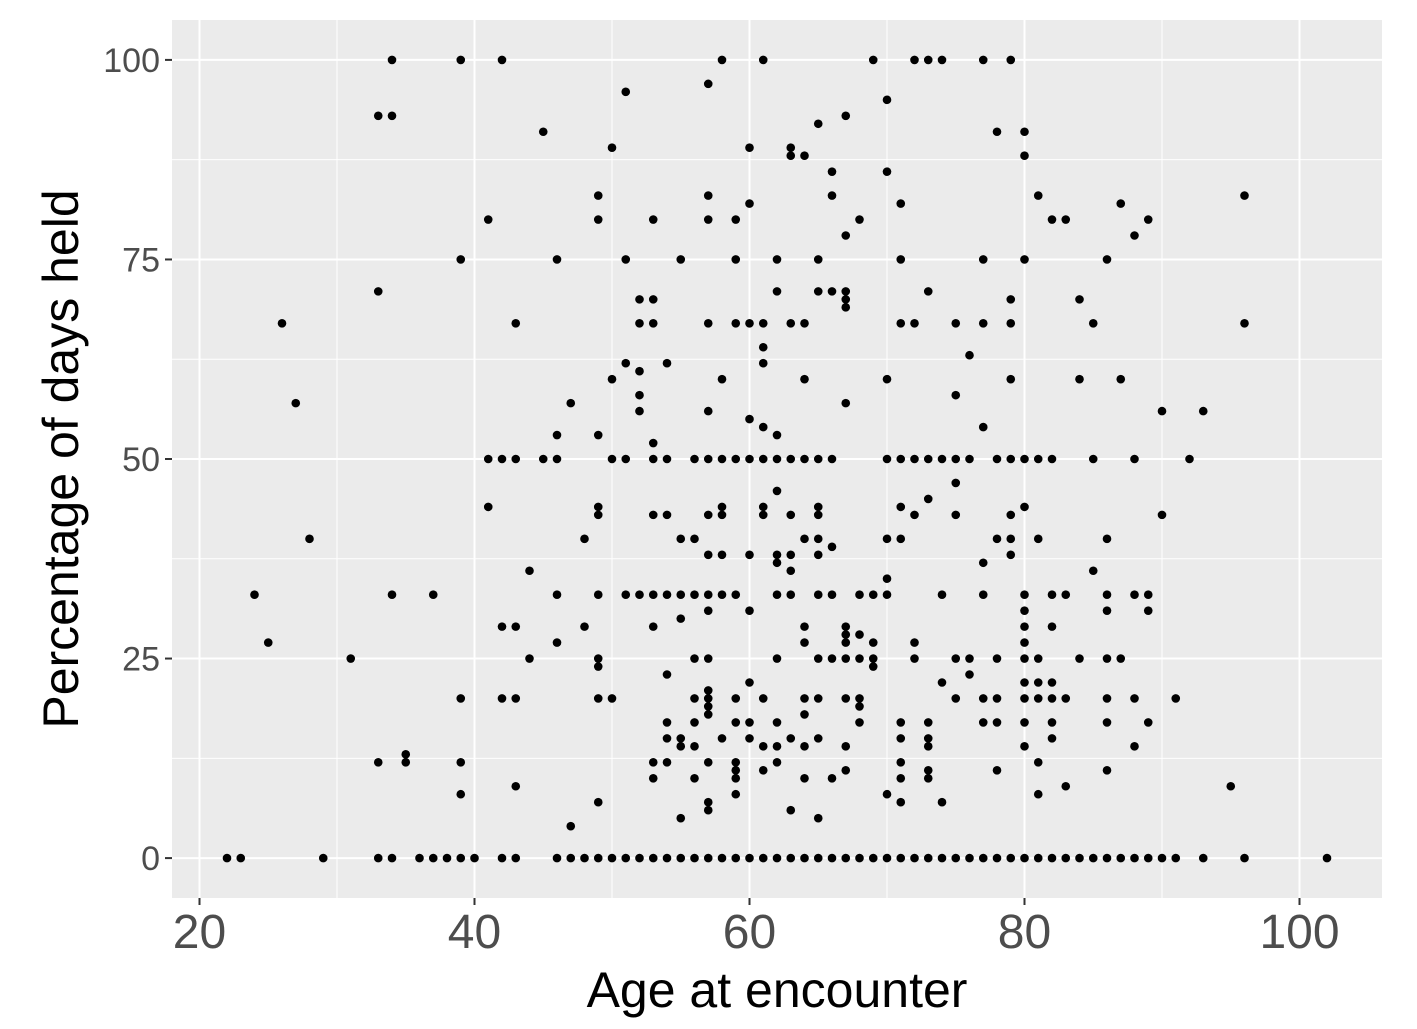 The height and width of the screenshot is (1029, 1417). I want to click on y-tick-label: 75, so click(141, 260).